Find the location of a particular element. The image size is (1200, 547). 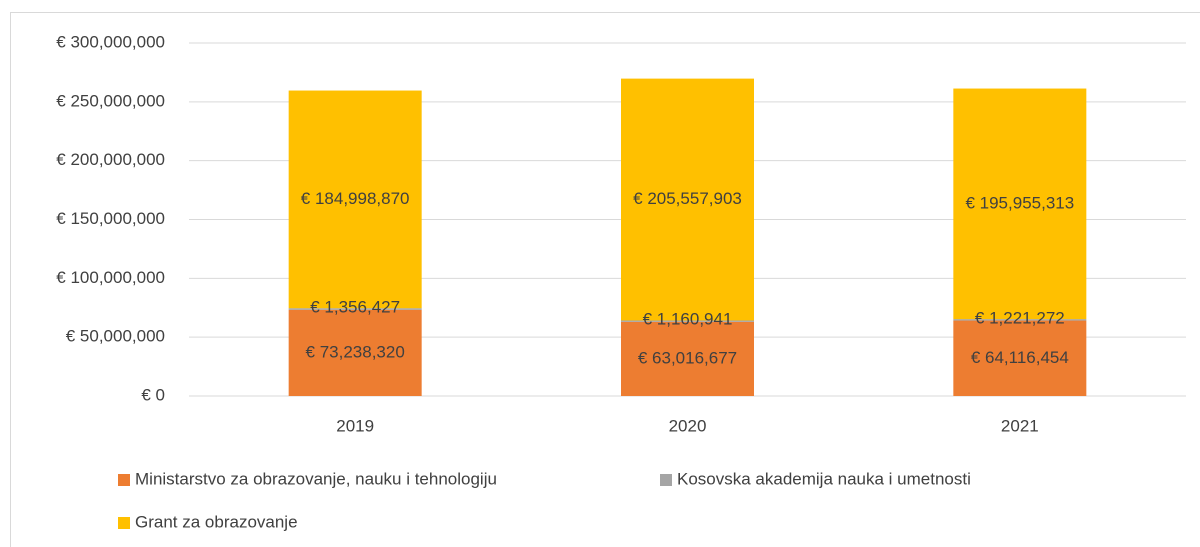

y-tick-label: € 50,000,000 is located at coordinates (115, 336).